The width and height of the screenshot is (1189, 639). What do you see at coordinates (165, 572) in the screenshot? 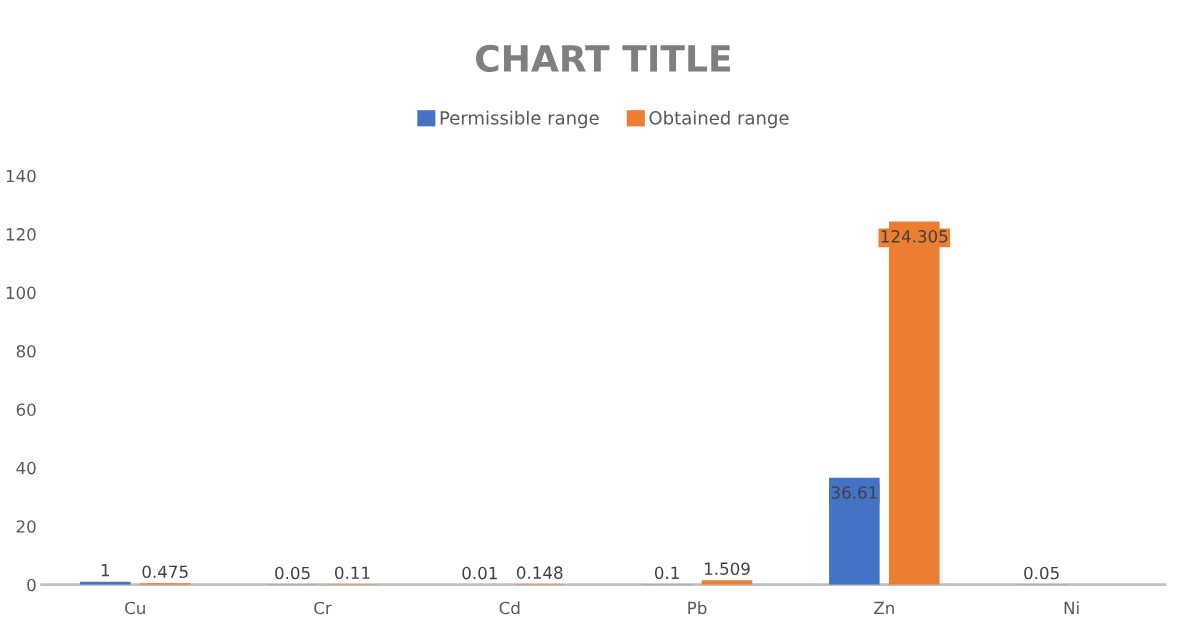
I see `data-label: 0.475` at bounding box center [165, 572].